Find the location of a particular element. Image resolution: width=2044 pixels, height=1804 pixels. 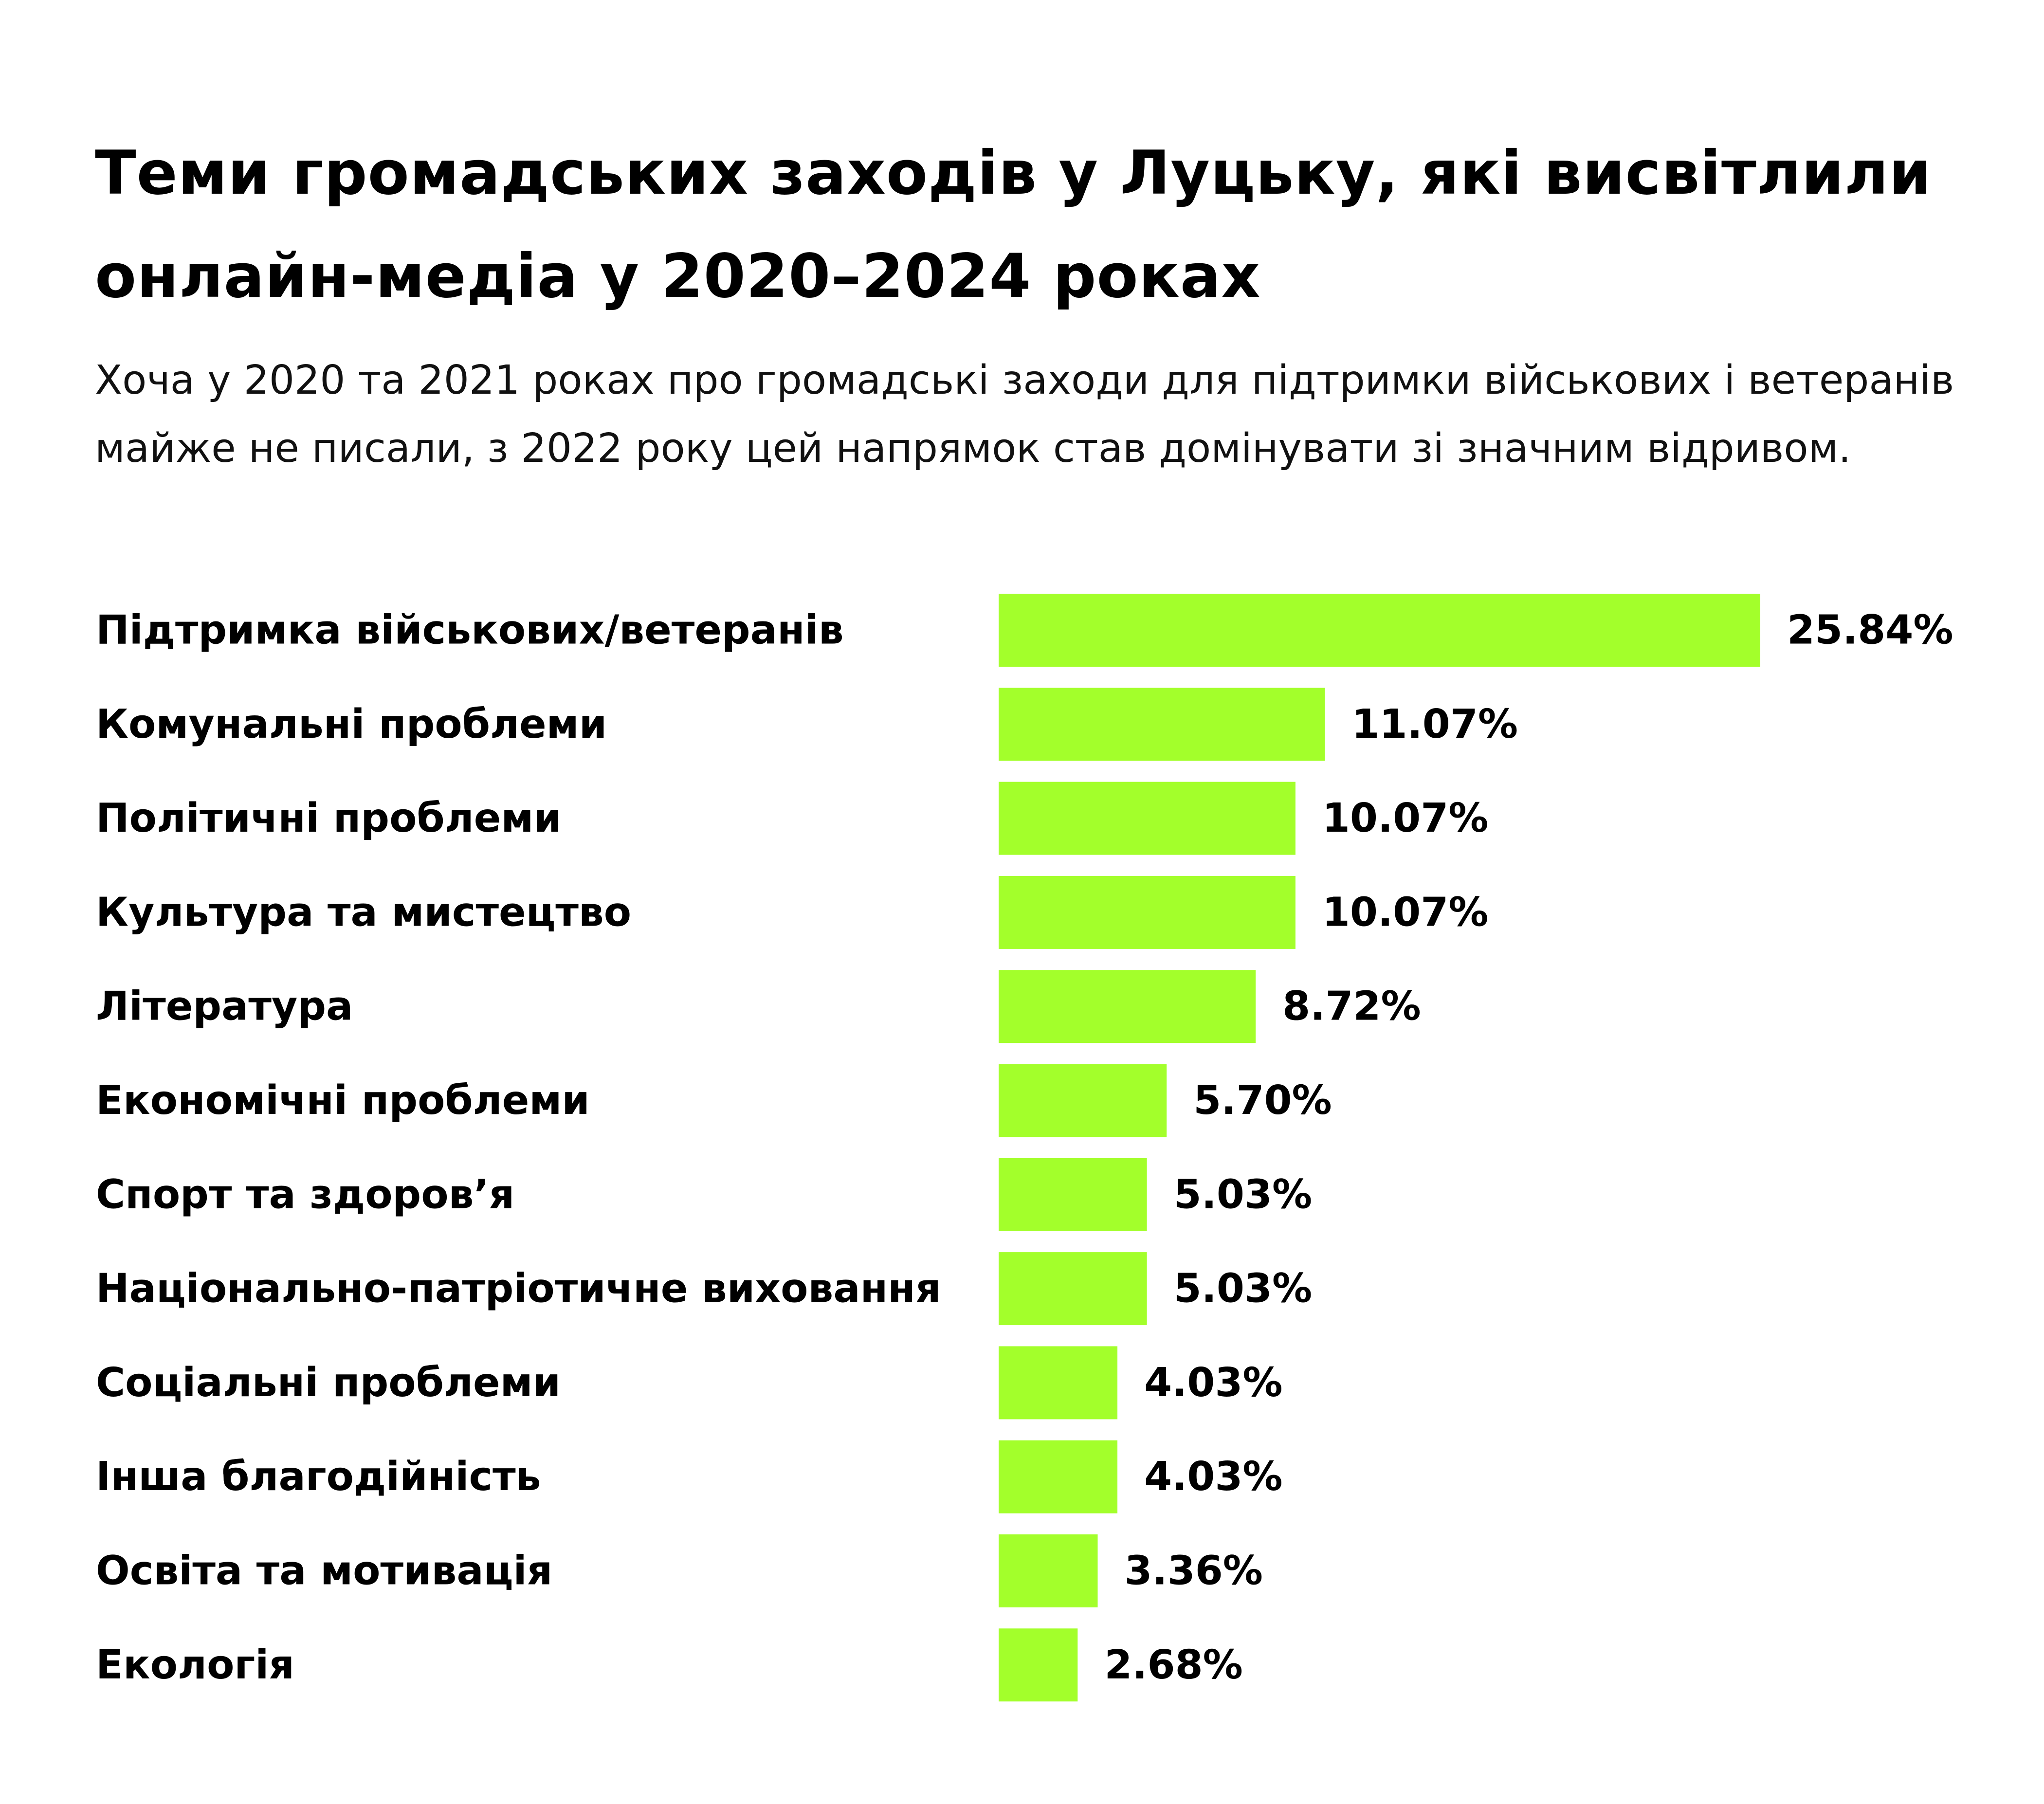

category-label: Освіта та мотивація is located at coordinates (324, 1571).